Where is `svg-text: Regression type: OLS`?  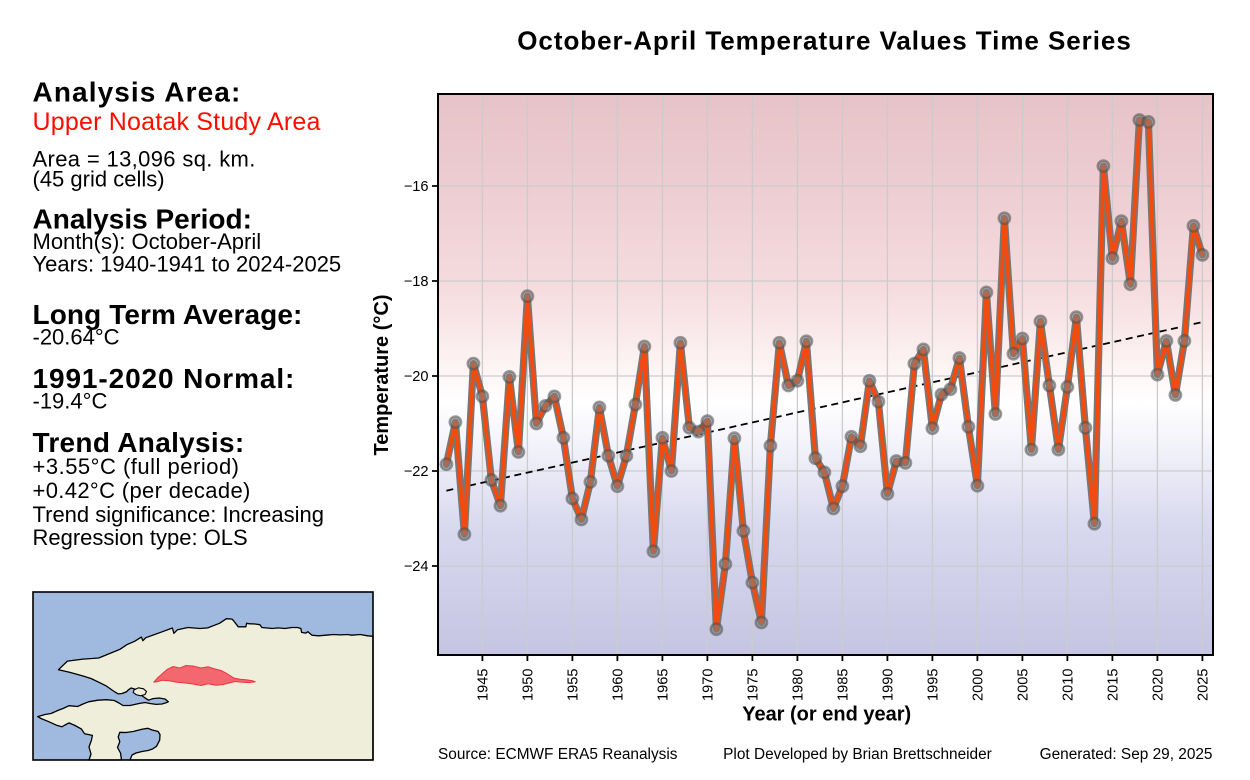
svg-text: Regression type: OLS is located at coordinates (140, 537).